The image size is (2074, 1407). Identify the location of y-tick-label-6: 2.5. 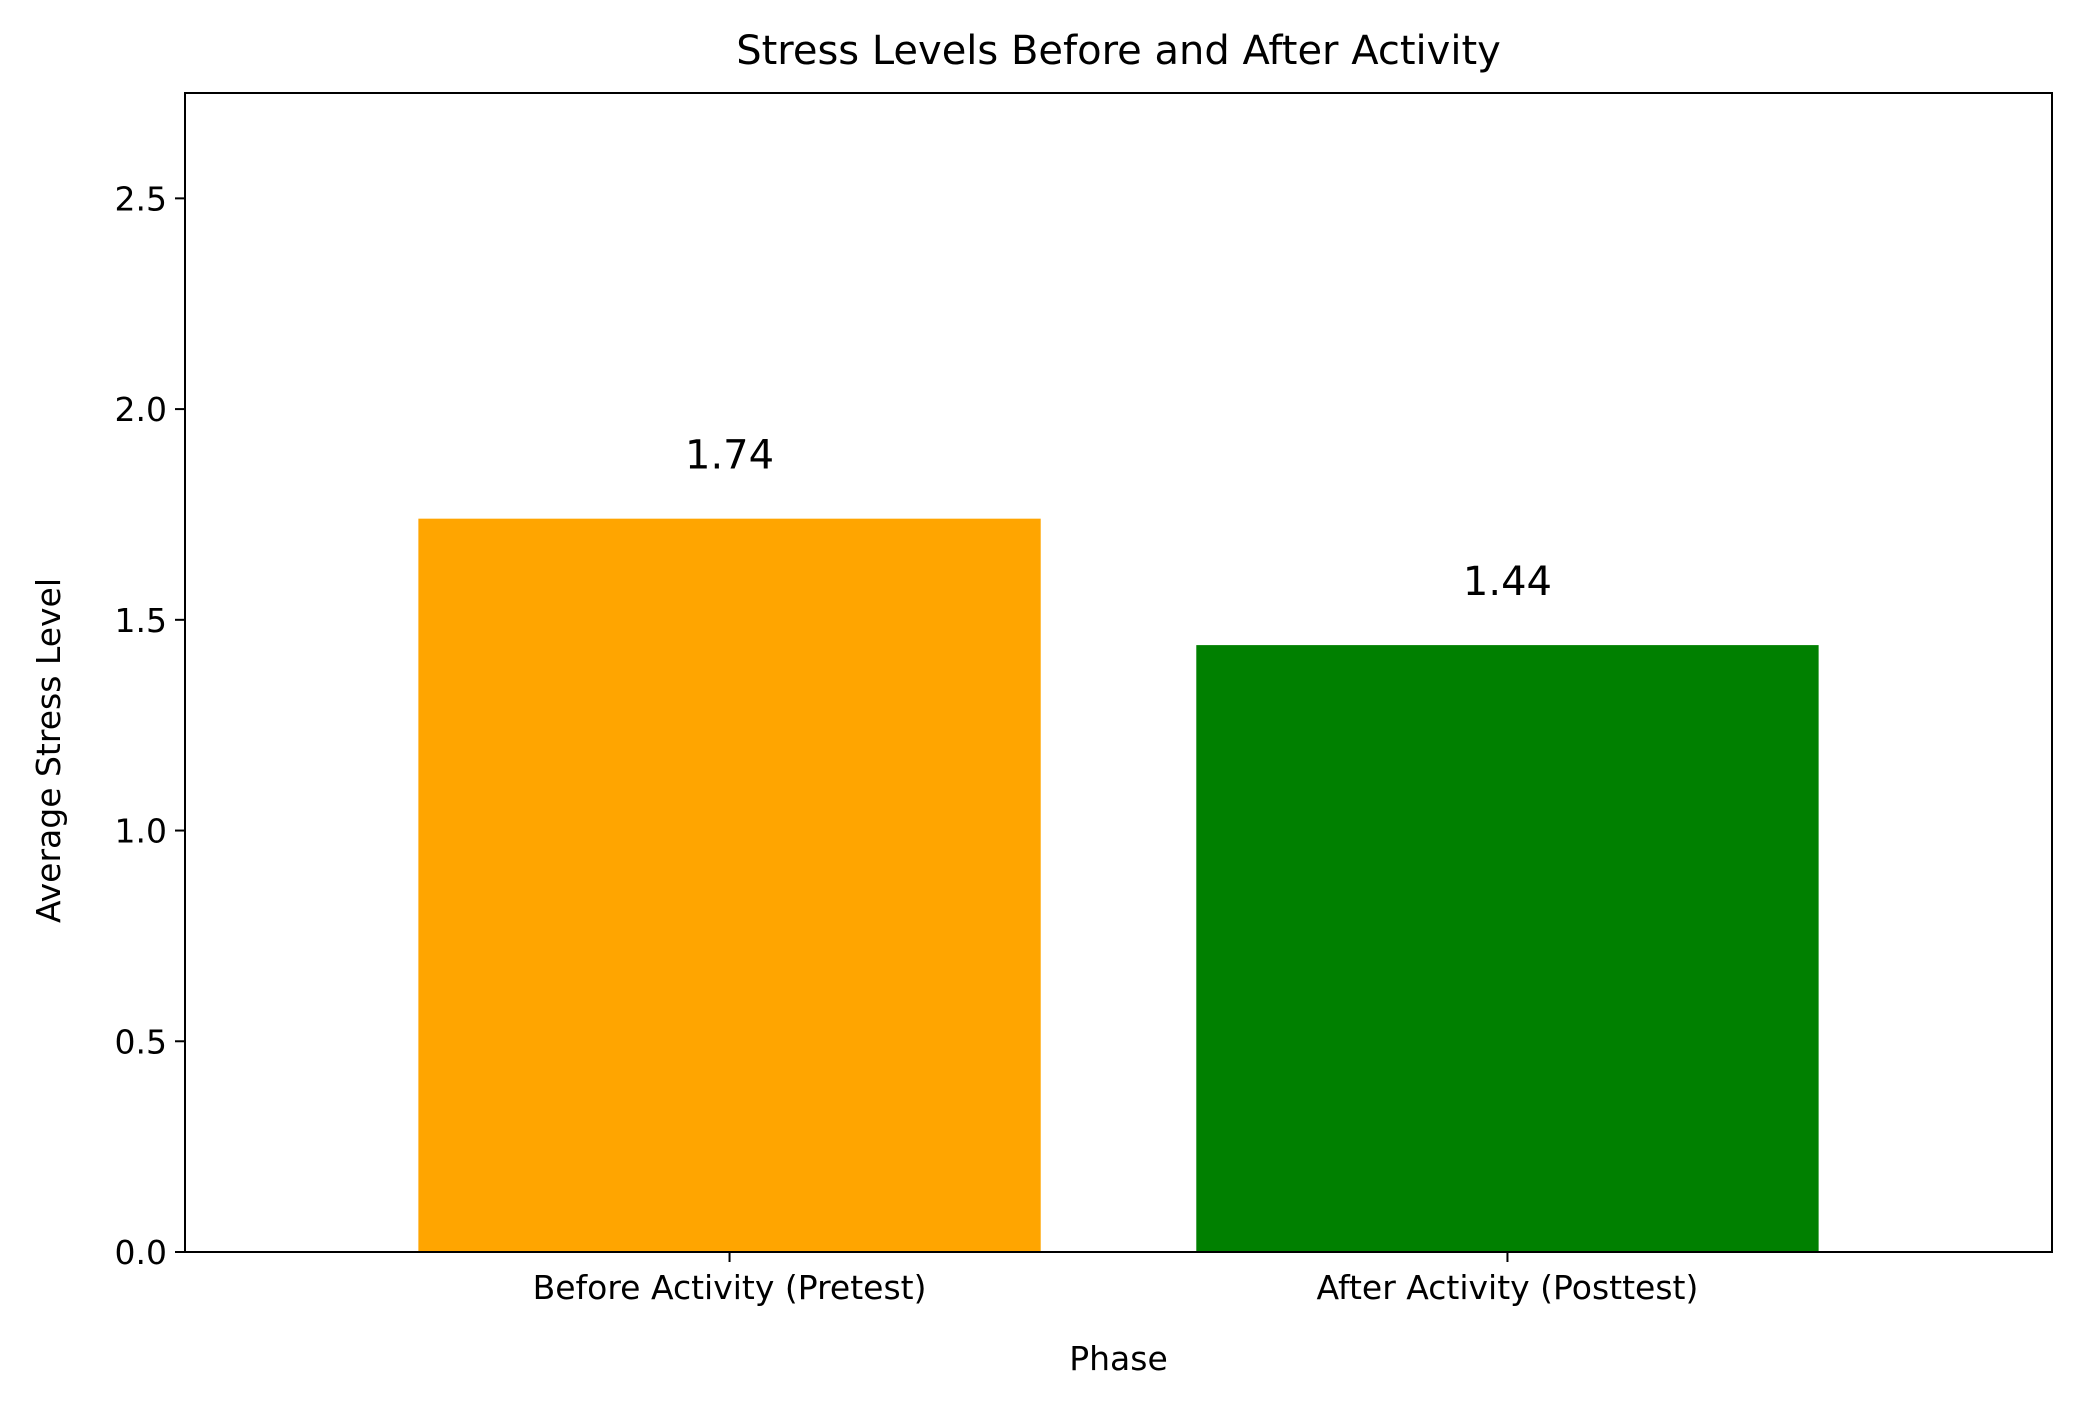
(141, 198).